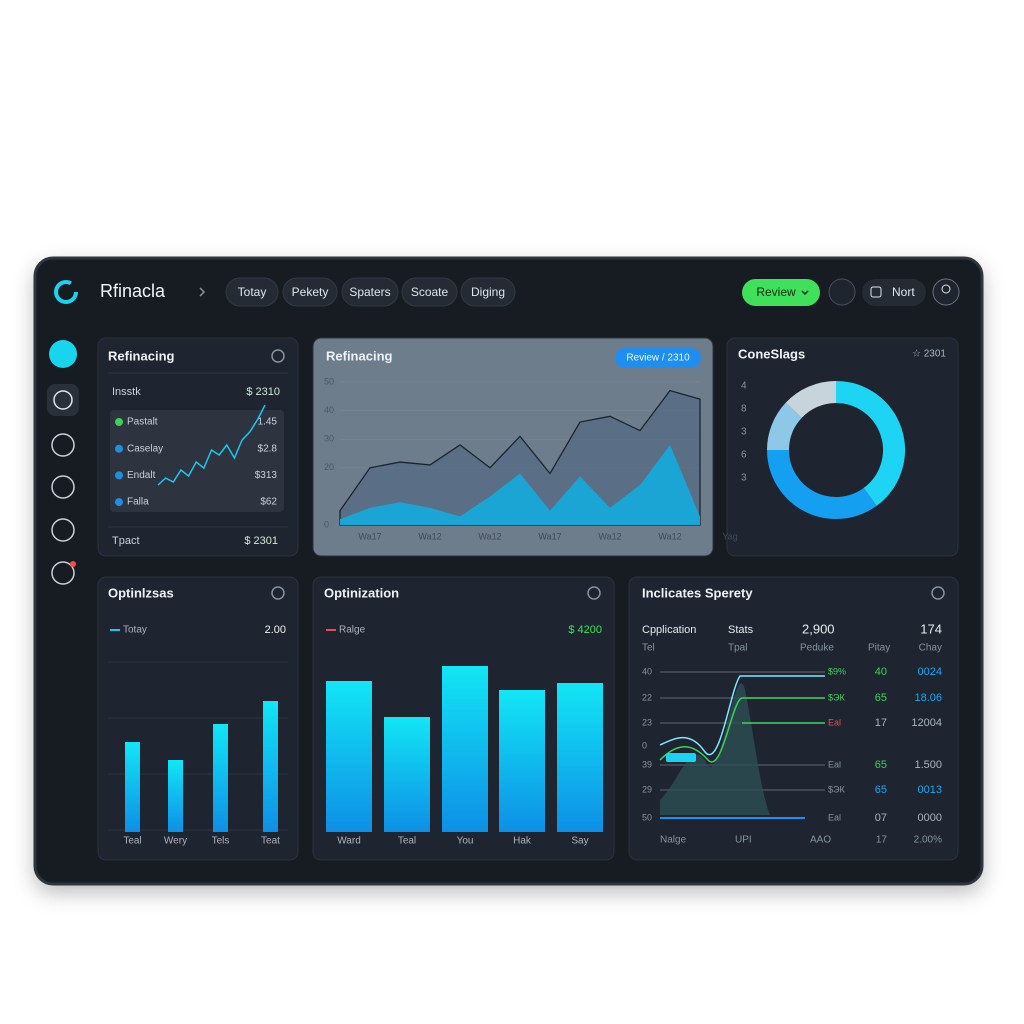 This screenshot has height=1024, width=1024. I want to click on scale-label: 3, so click(744, 478).